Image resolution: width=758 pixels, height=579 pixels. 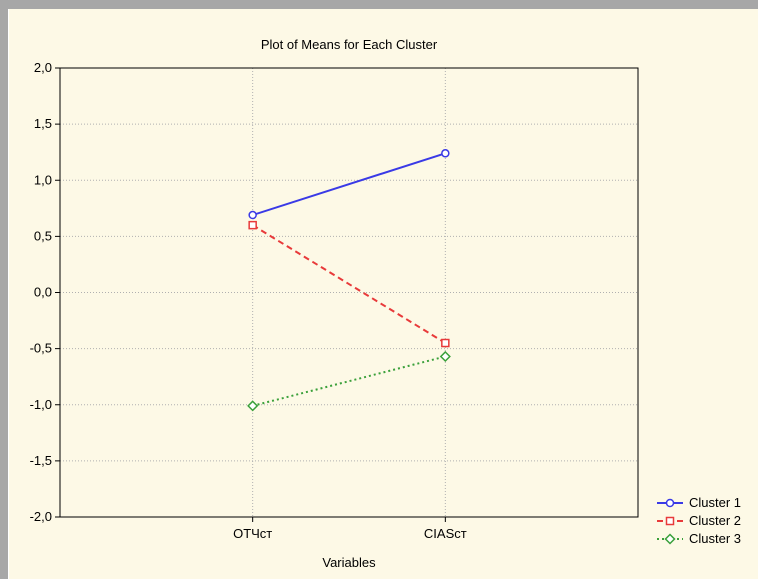 I want to click on x-axis-label: Variables, so click(x=349, y=562).